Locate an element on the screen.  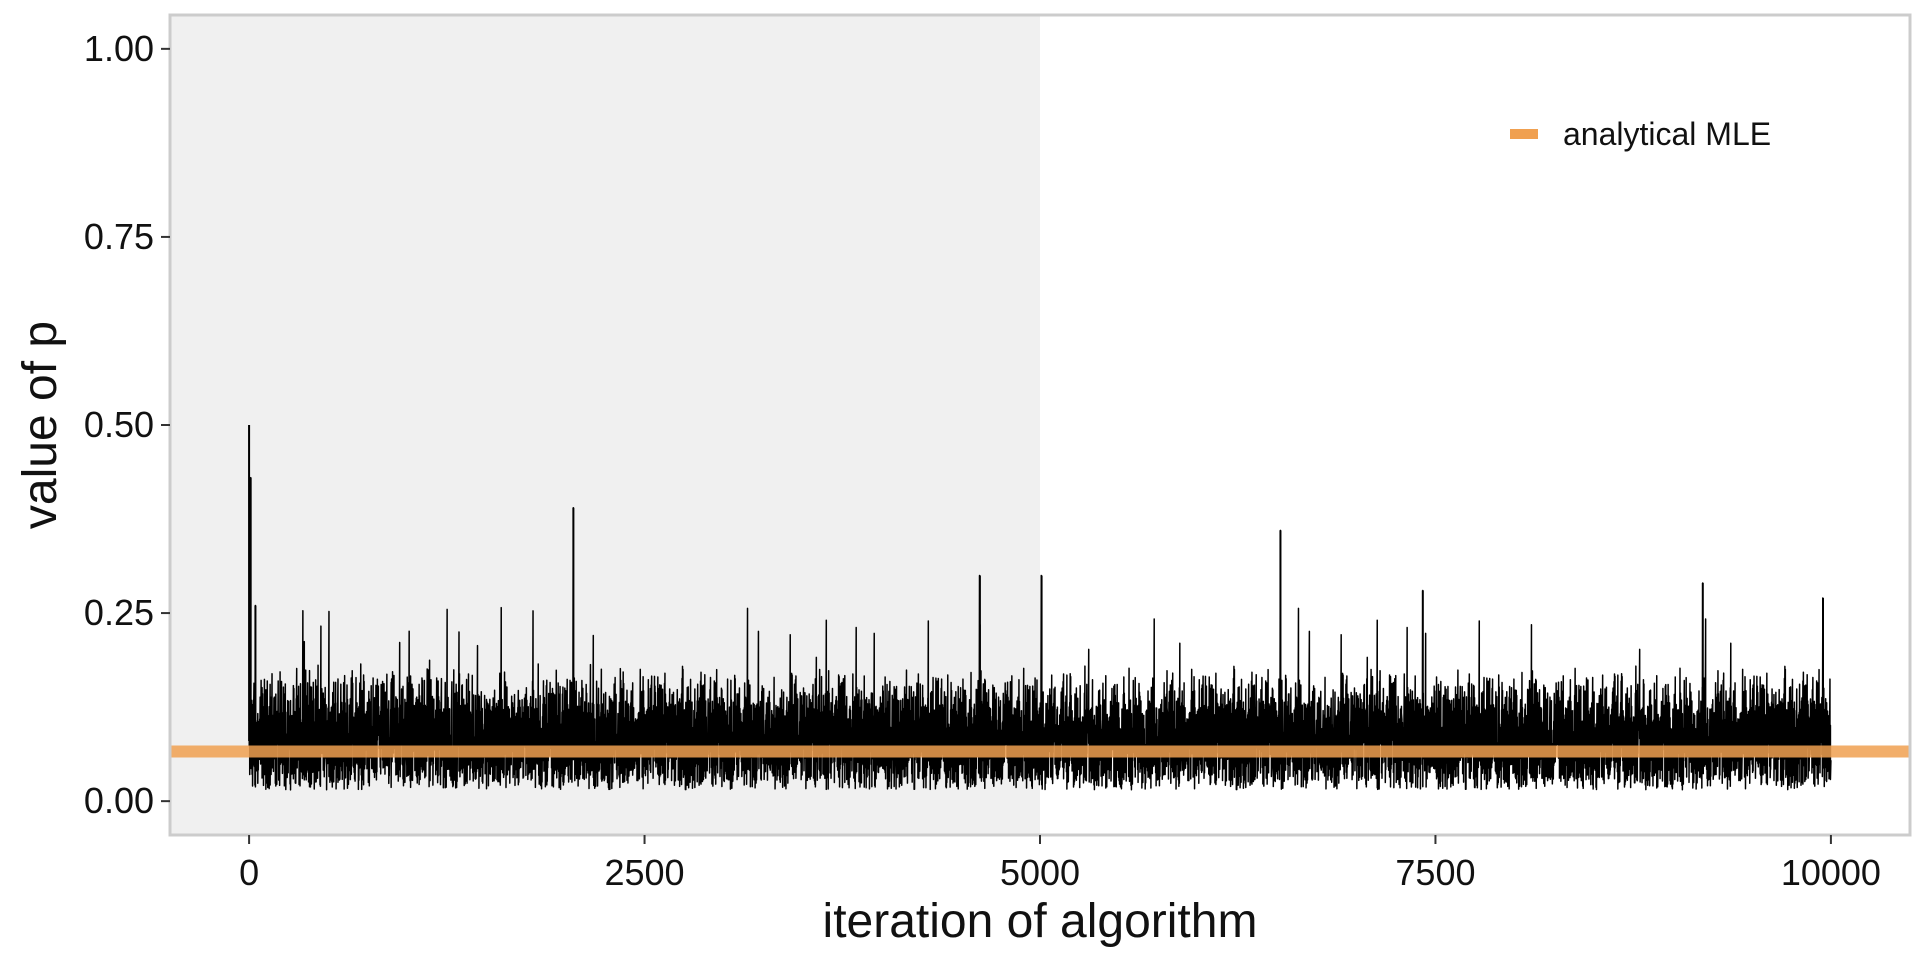
legend: analytical MLE is located at coordinates (1640, 134).